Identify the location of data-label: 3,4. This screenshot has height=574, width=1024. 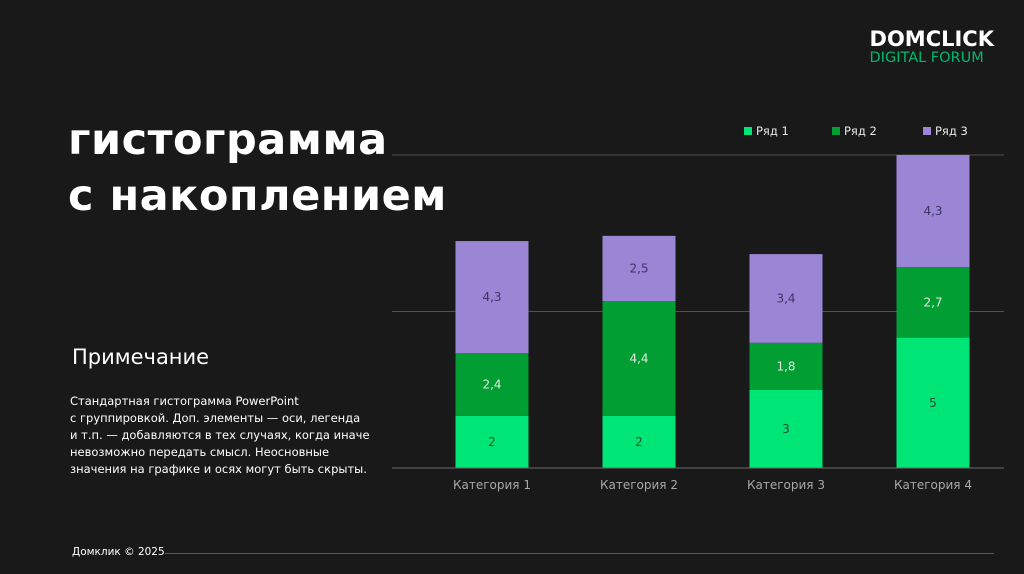
(785, 298).